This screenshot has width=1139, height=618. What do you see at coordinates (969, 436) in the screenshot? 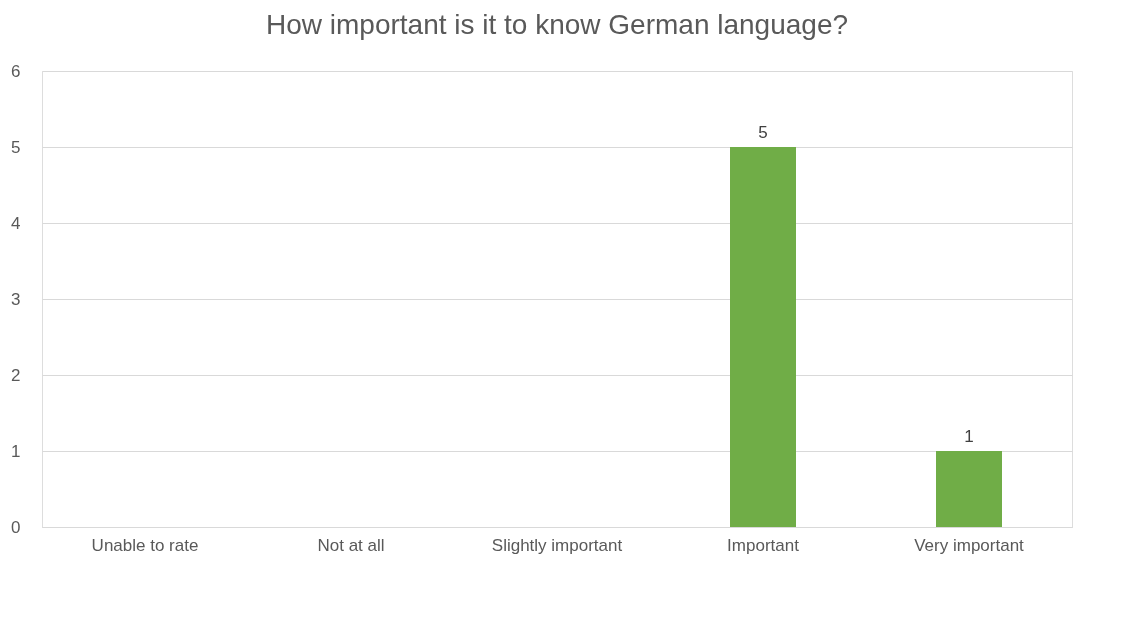
I see `data-label: 1` at bounding box center [969, 436].